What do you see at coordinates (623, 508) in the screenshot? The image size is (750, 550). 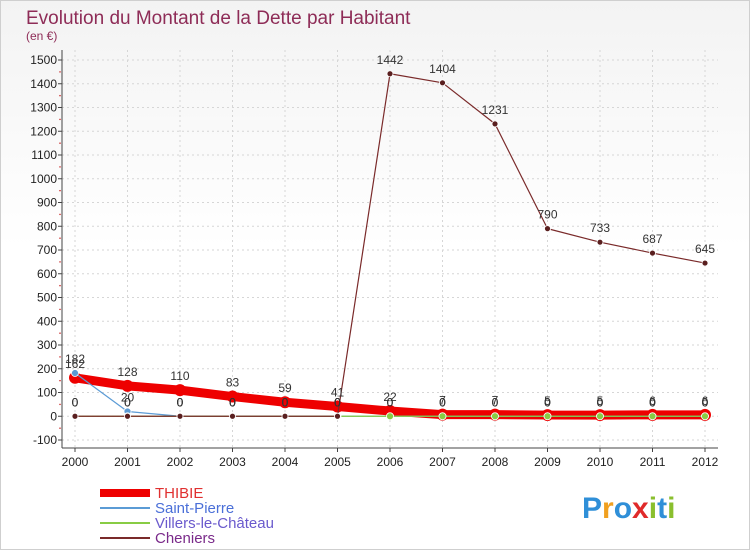 I see `logo-letter: o` at bounding box center [623, 508].